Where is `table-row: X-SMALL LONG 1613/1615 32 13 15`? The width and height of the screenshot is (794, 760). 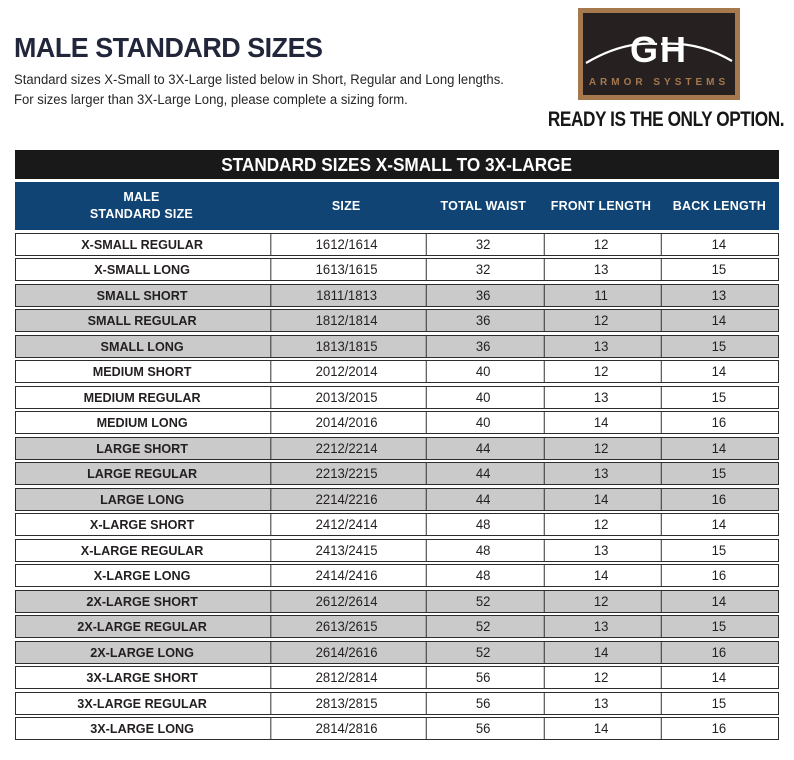
table-row: X-SMALL LONG 1613/1615 32 13 15 is located at coordinates (397, 269).